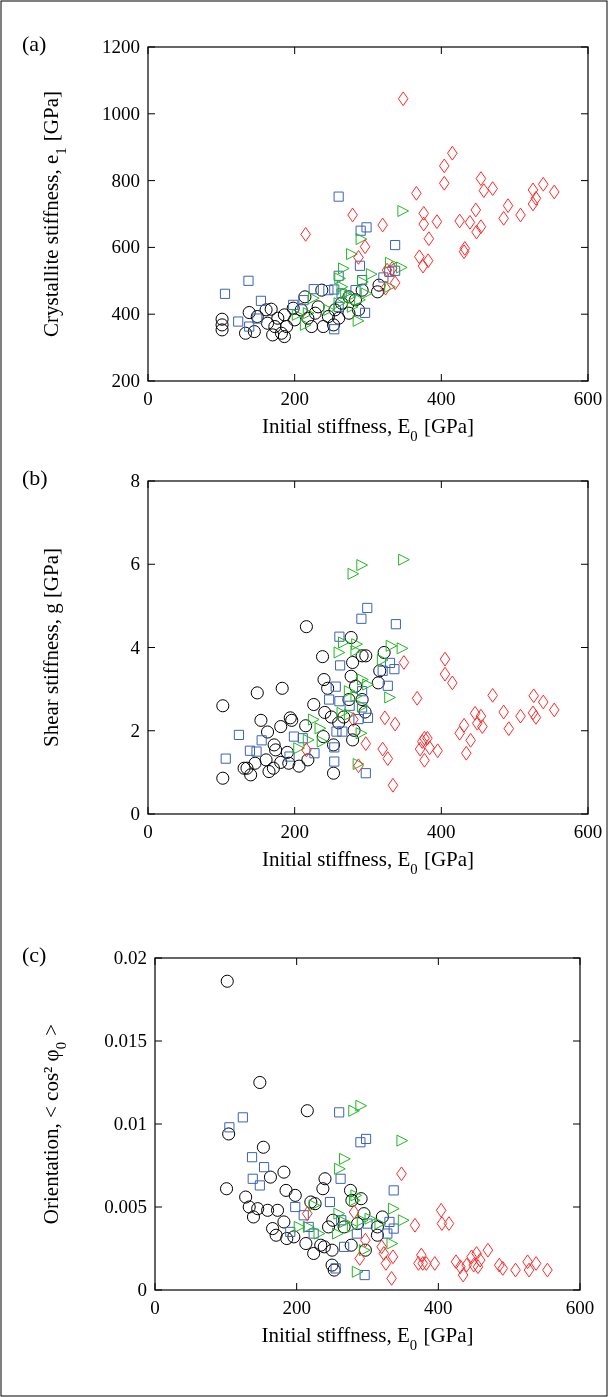 The width and height of the screenshot is (608, 1397). I want to click on y-tick-label: 0, so click(135, 813).